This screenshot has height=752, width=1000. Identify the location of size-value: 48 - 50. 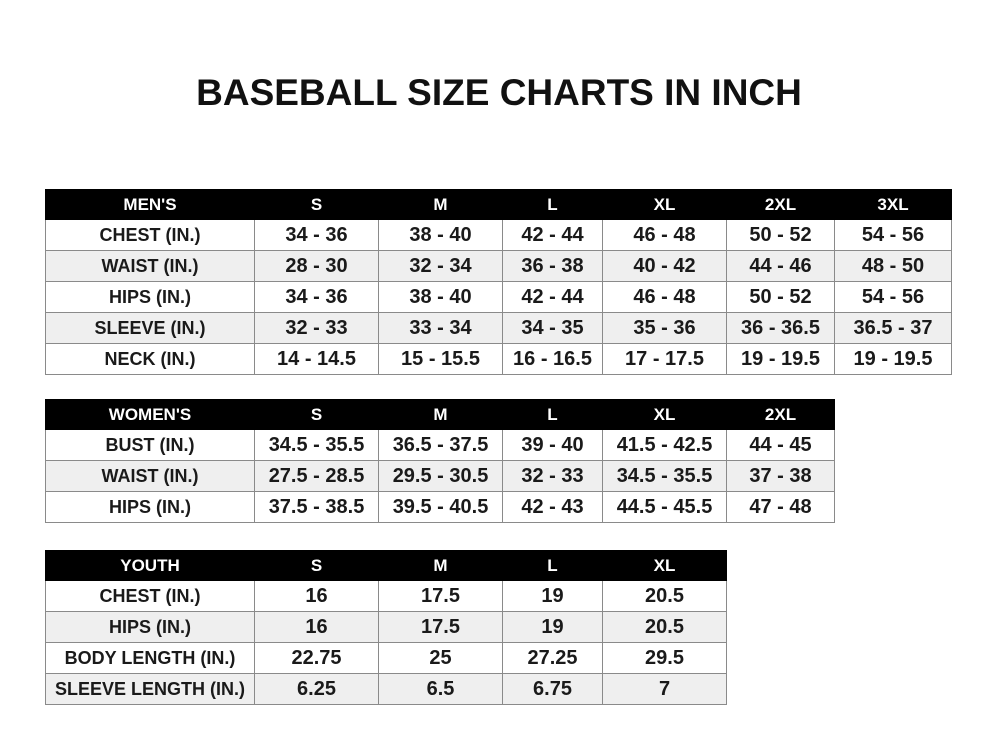
(893, 266).